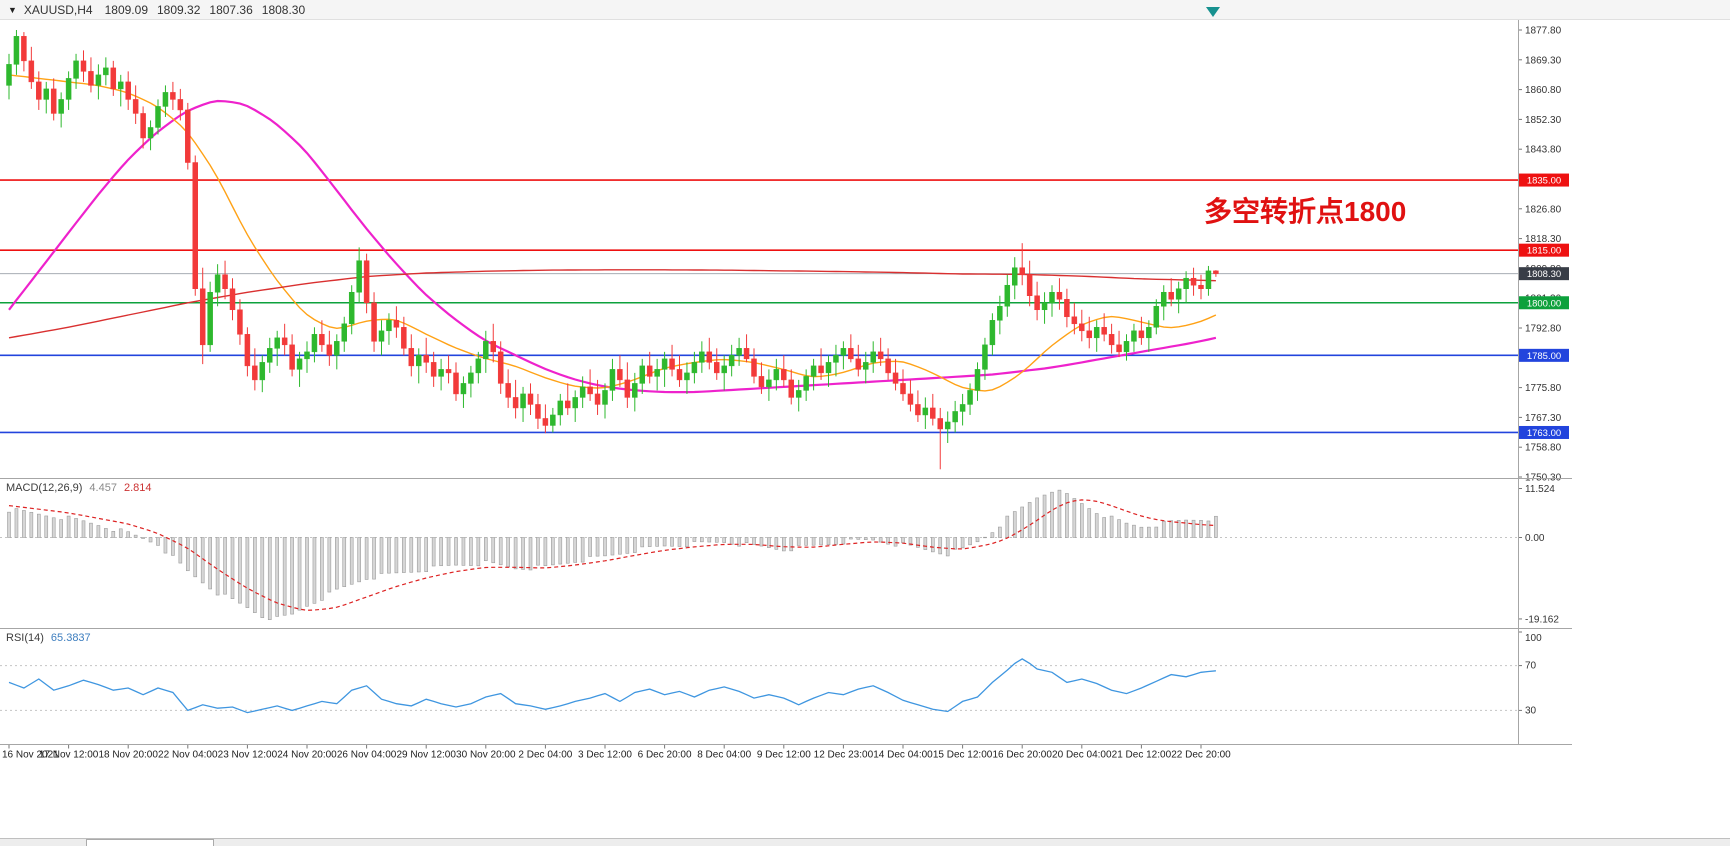  I want to click on rsi-axis-label: 100, so click(1533, 638).